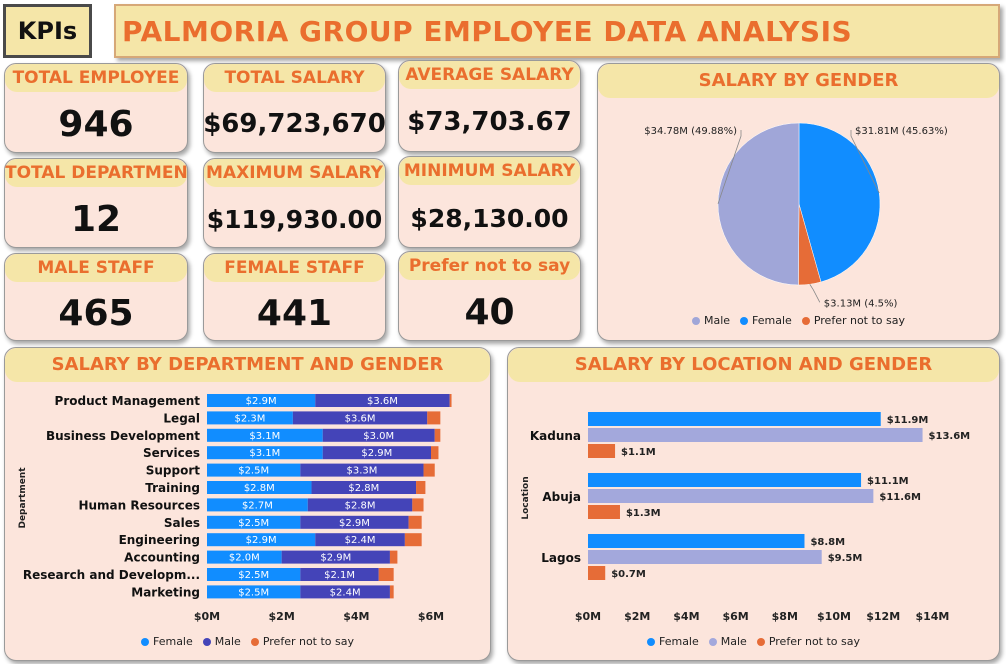  I want to click on kpi-value: $119,930.00, so click(294, 219).